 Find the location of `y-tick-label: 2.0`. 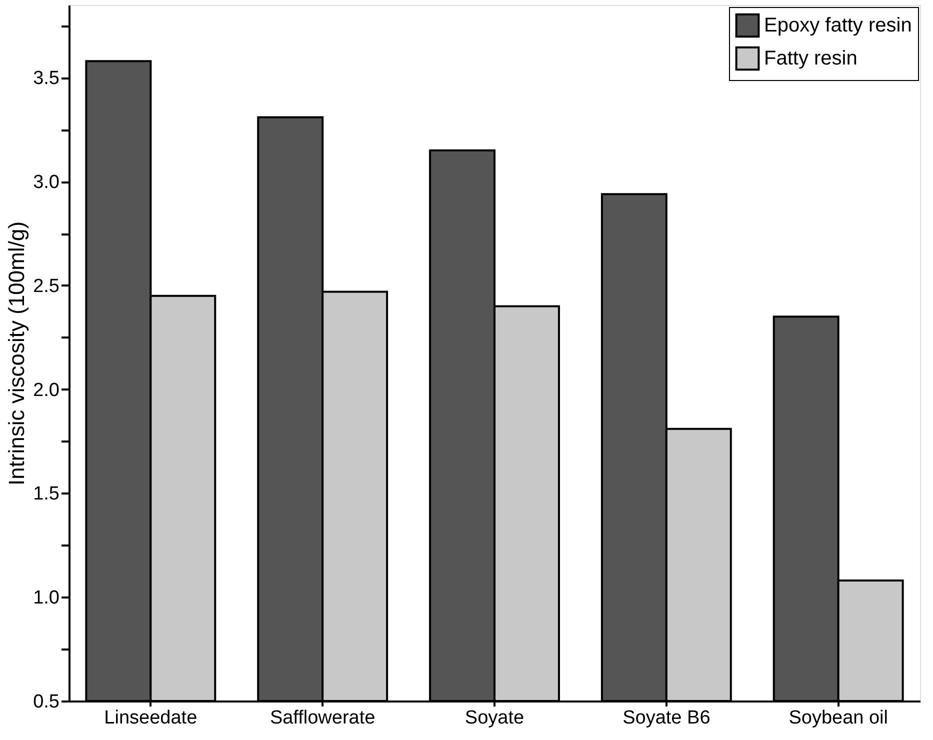

y-tick-label: 2.0 is located at coordinates (46, 390).